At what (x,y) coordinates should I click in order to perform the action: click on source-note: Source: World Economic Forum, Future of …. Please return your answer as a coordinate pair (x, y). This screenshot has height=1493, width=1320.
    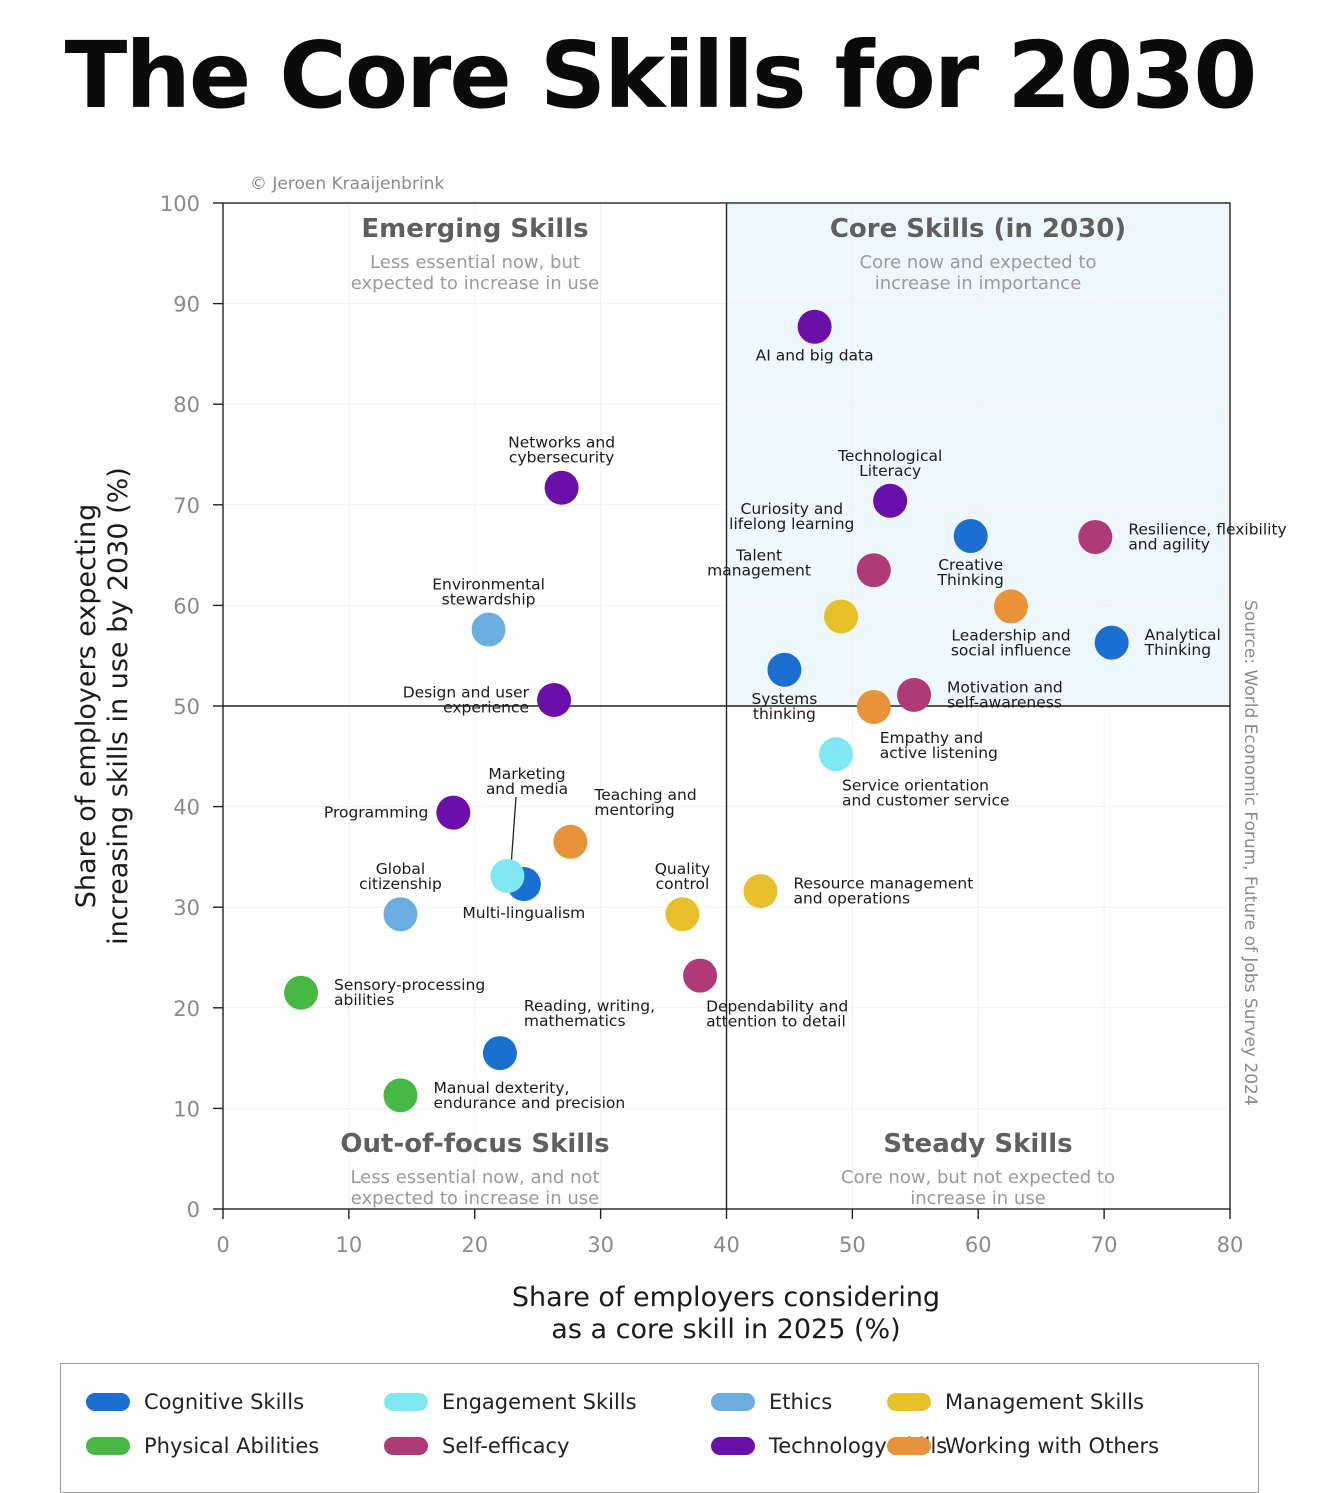
    Looking at the image, I should click on (1250, 853).